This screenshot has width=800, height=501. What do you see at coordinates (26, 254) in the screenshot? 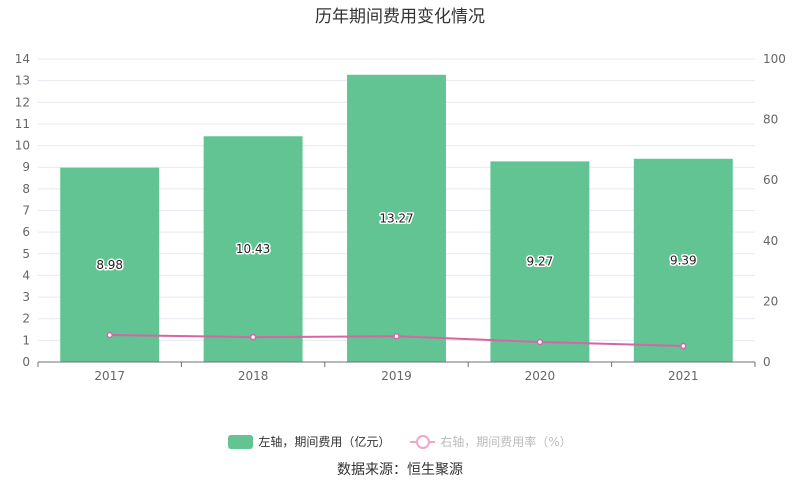
I see `left-tick-label: 5` at bounding box center [26, 254].